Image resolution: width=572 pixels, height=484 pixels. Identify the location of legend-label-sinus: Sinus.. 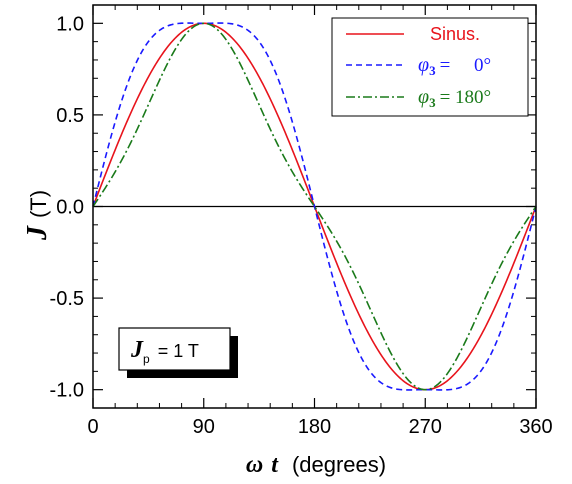
(455, 34).